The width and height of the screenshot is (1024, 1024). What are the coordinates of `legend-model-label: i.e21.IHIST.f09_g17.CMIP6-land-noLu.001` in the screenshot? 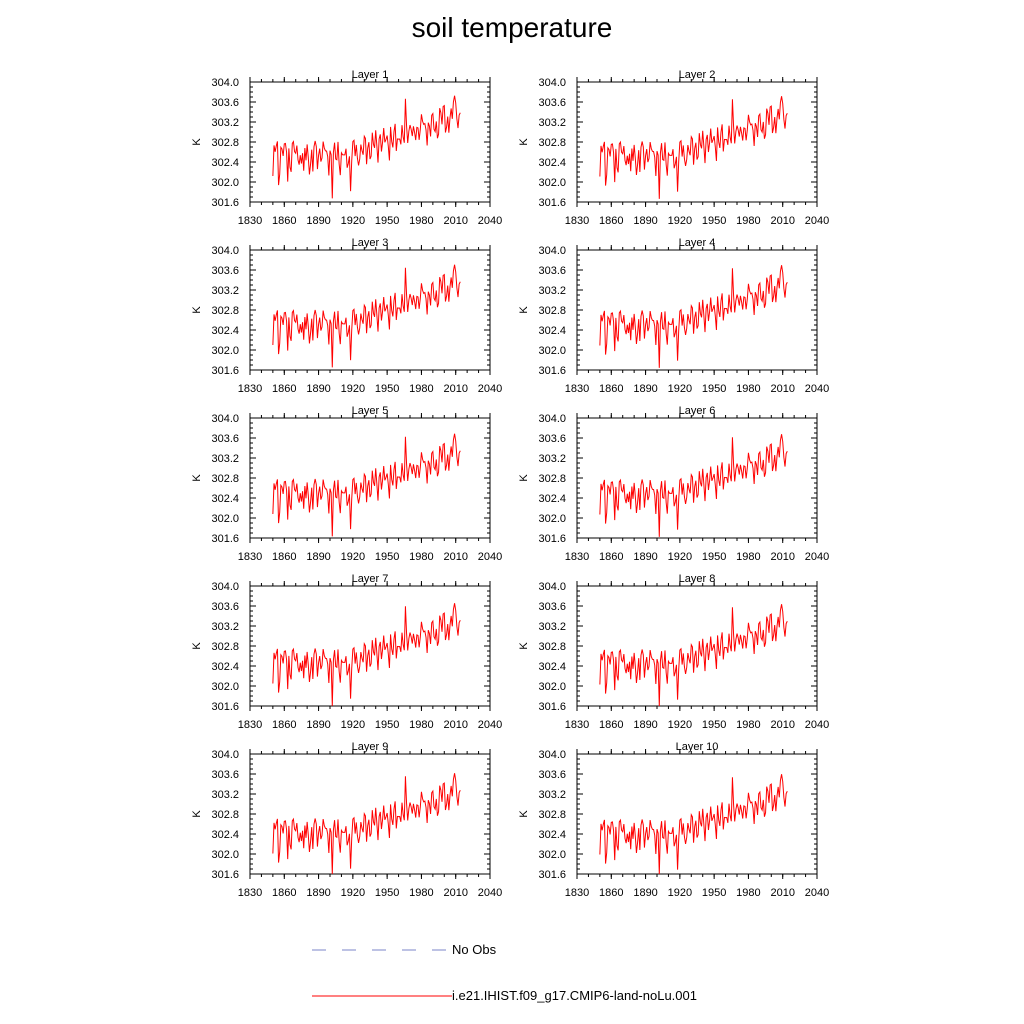 It's located at (574, 995).